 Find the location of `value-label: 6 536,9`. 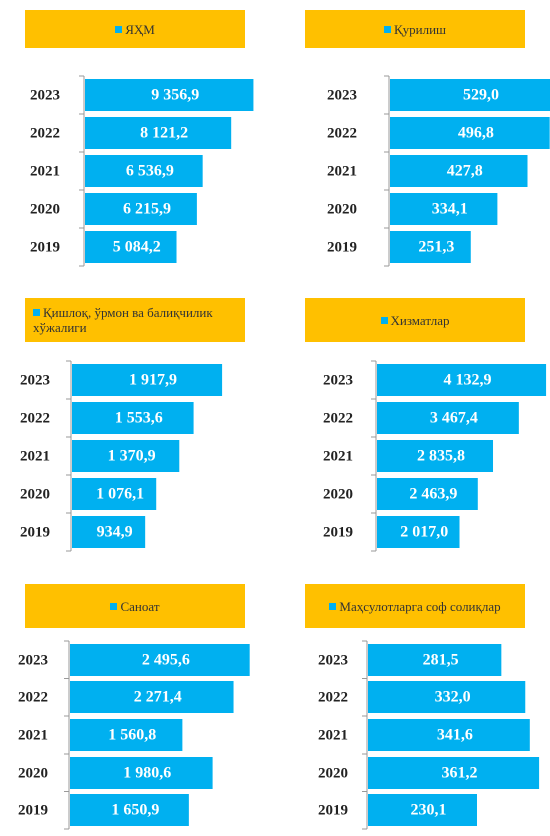

value-label: 6 536,9 is located at coordinates (150, 171).